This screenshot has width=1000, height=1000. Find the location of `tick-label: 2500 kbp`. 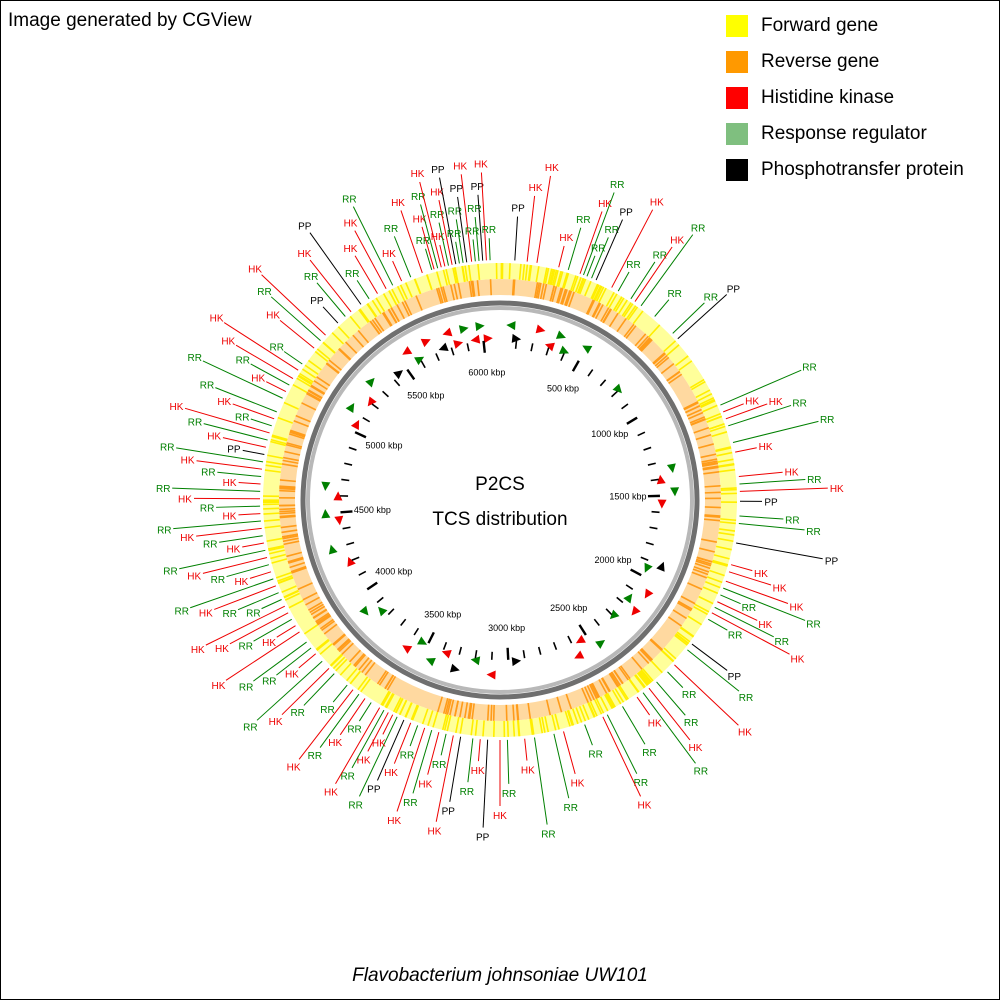

tick-label: 2500 kbp is located at coordinates (568, 608).